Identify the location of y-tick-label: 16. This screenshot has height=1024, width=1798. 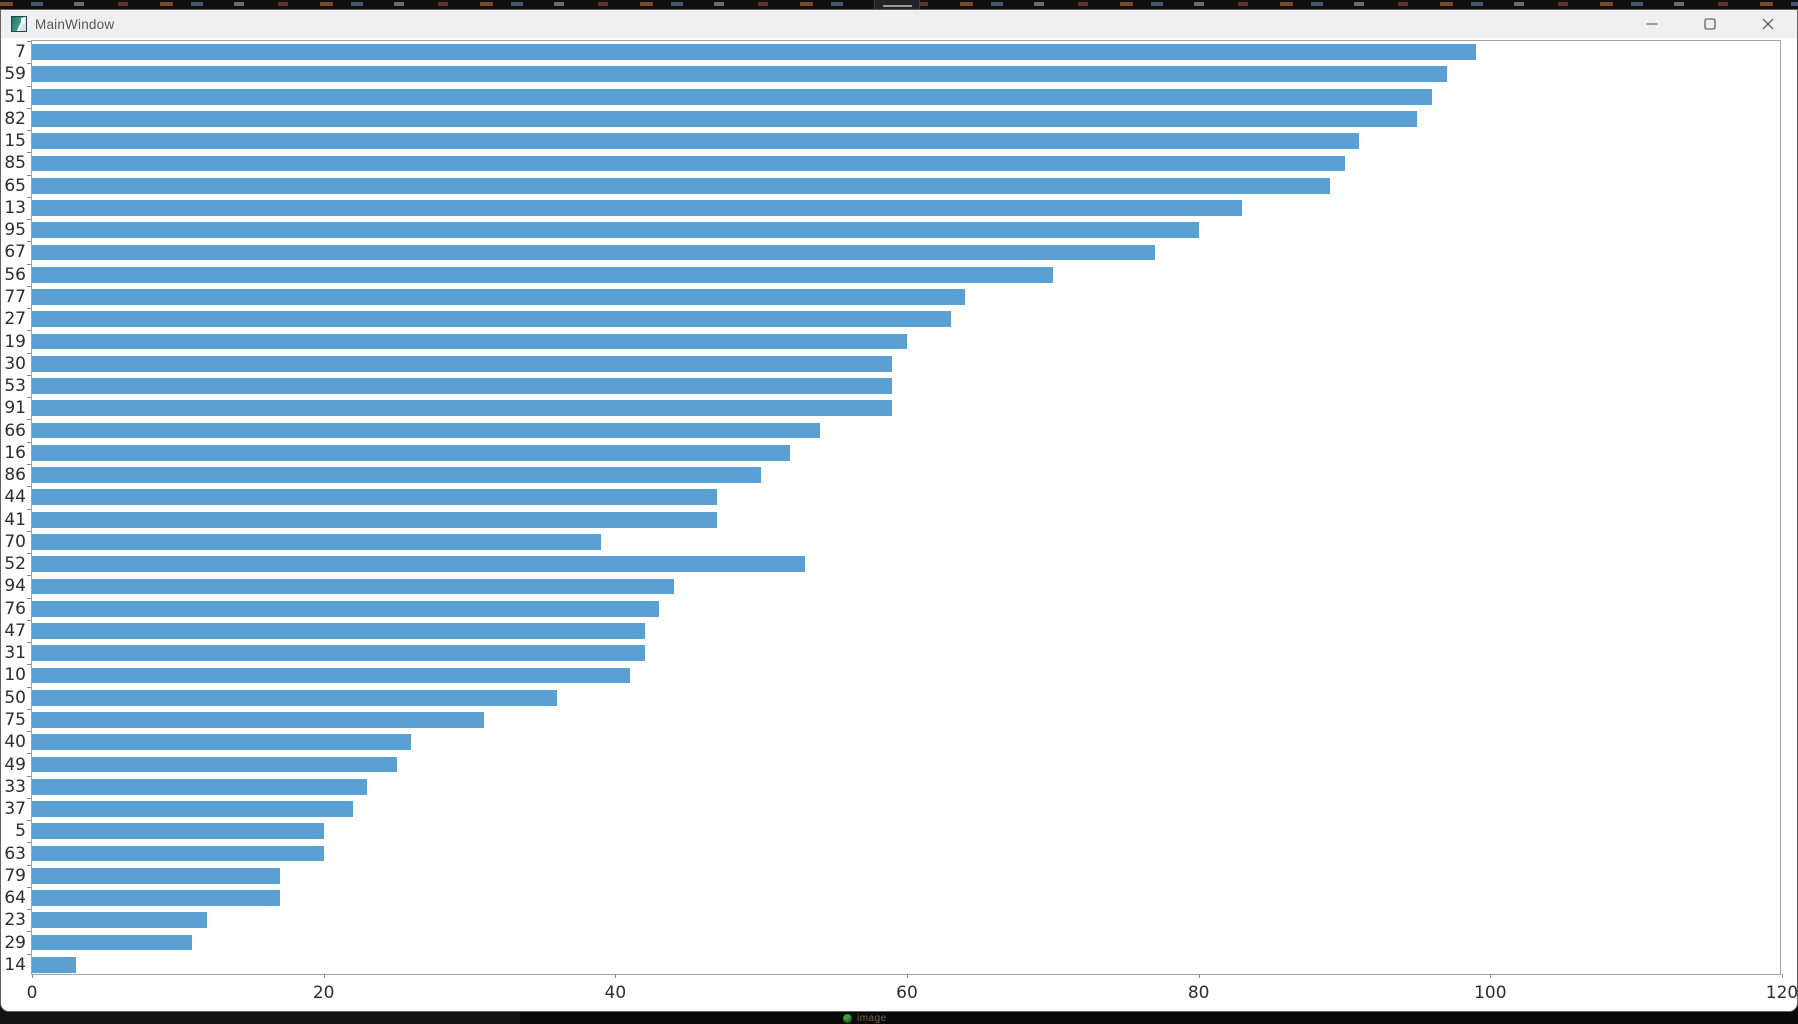
(15, 452).